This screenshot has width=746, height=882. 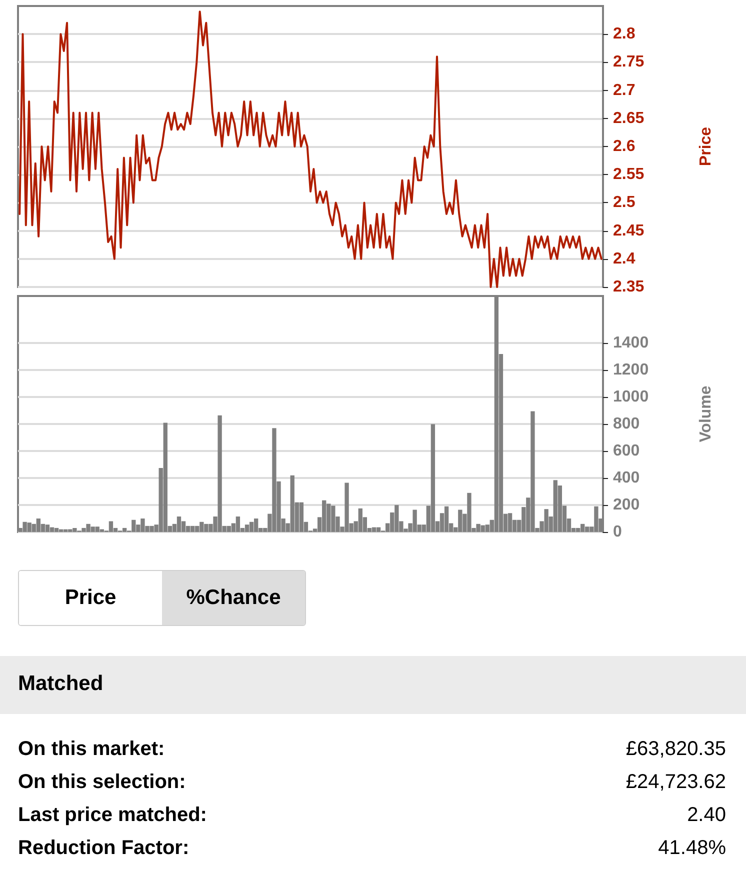 What do you see at coordinates (61, 684) in the screenshot?
I see `text: Matched` at bounding box center [61, 684].